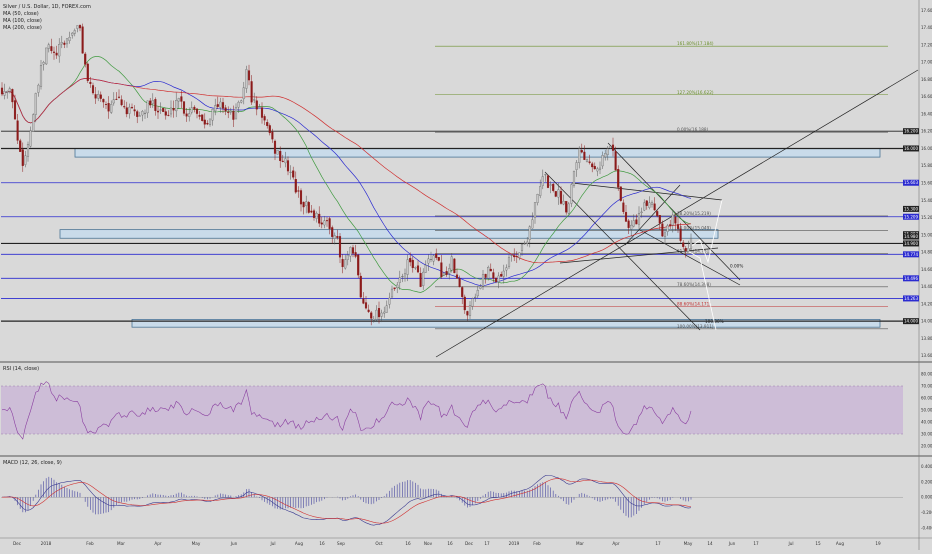 The height and width of the screenshot is (554, 932). What do you see at coordinates (926, 497) in the screenshot?
I see `macd-tick-2: 0.0000` at bounding box center [926, 497].